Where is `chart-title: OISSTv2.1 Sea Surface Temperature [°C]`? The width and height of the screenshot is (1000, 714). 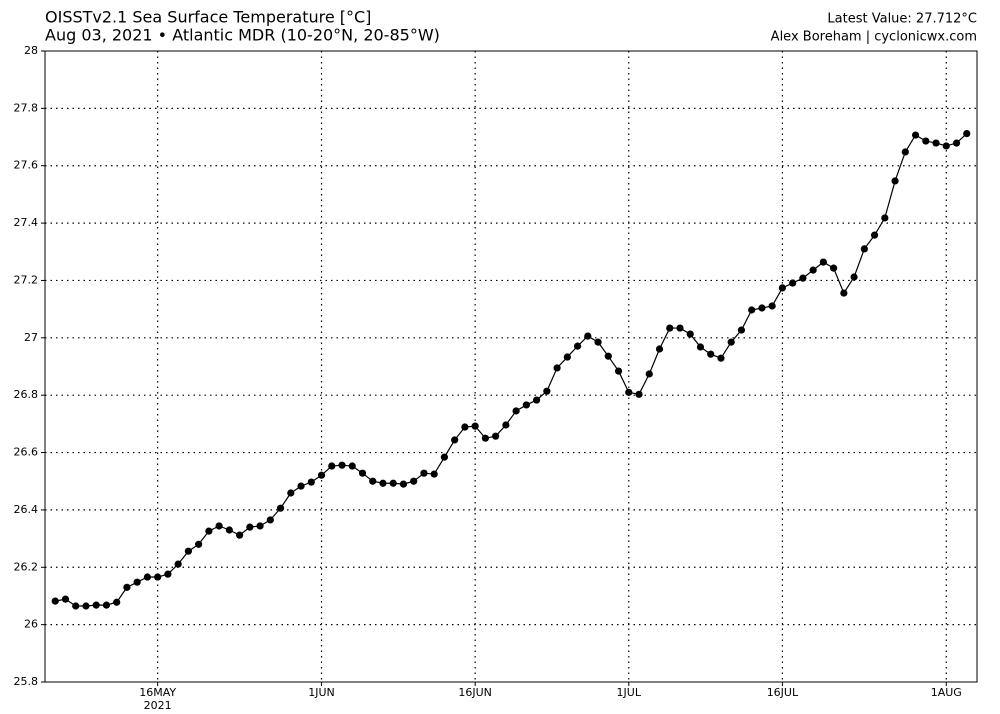
chart-title: OISSTv2.1 Sea Surface Temperature [°C] is located at coordinates (208, 17).